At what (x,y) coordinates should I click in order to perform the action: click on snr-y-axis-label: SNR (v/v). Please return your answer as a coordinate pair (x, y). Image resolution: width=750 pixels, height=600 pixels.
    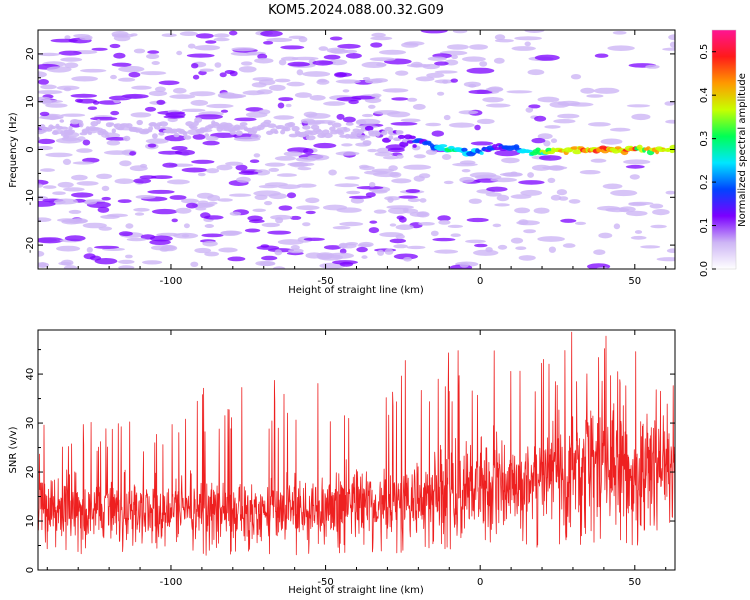
    Looking at the image, I should click on (13, 449).